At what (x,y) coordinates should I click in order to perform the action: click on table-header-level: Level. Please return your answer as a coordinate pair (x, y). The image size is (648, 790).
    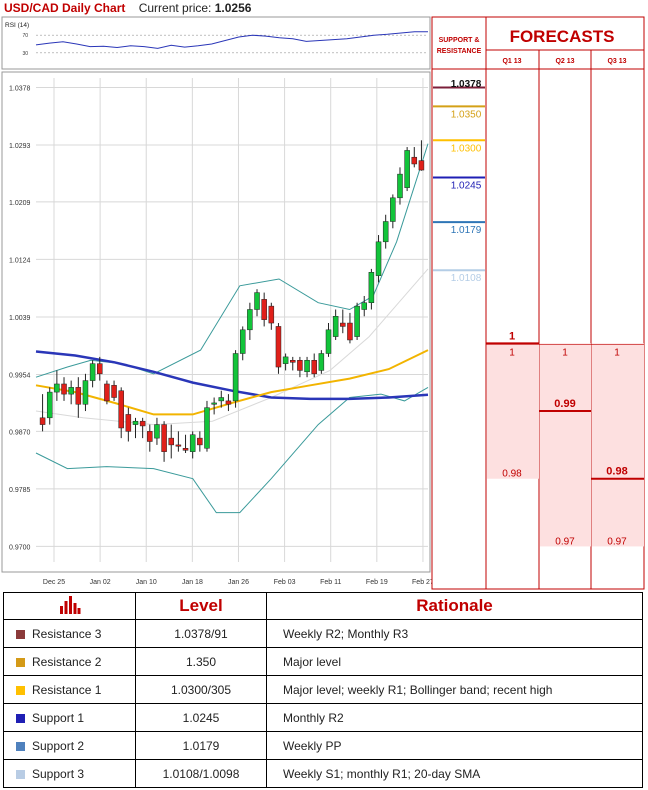
    Looking at the image, I should click on (201, 606).